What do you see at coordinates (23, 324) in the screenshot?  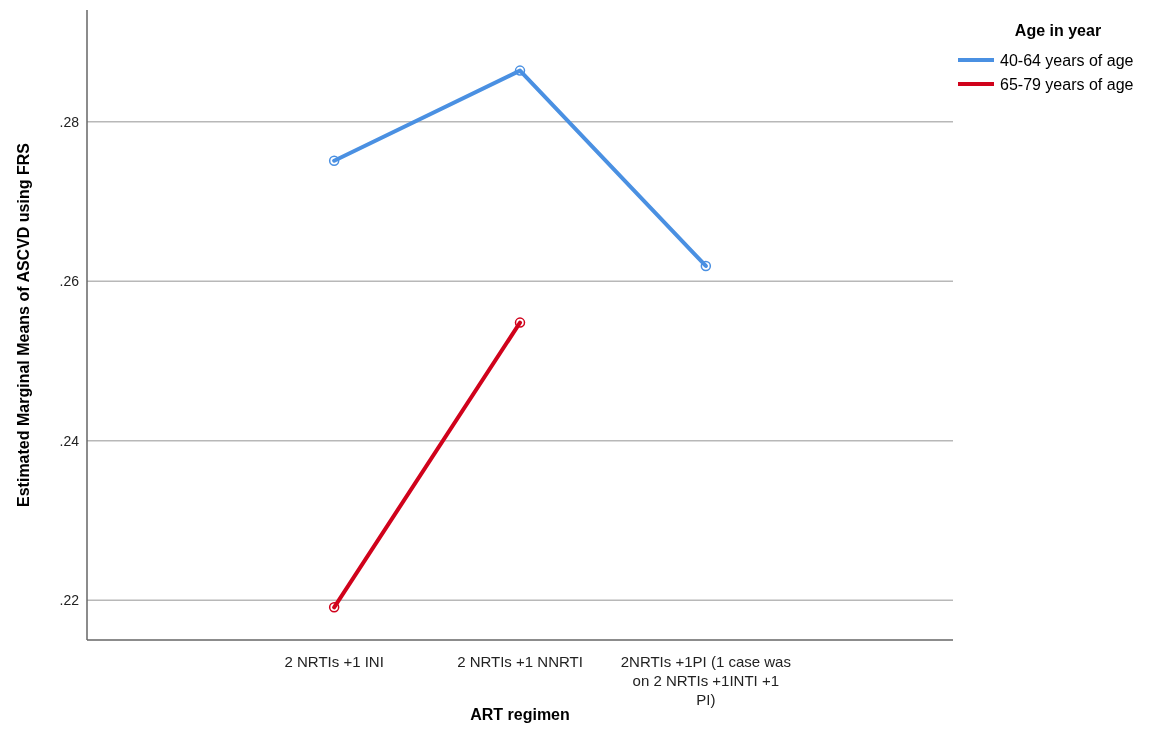 I see `y-axis-title: Estimated Marginal Means of ASCVD using FRS` at bounding box center [23, 324].